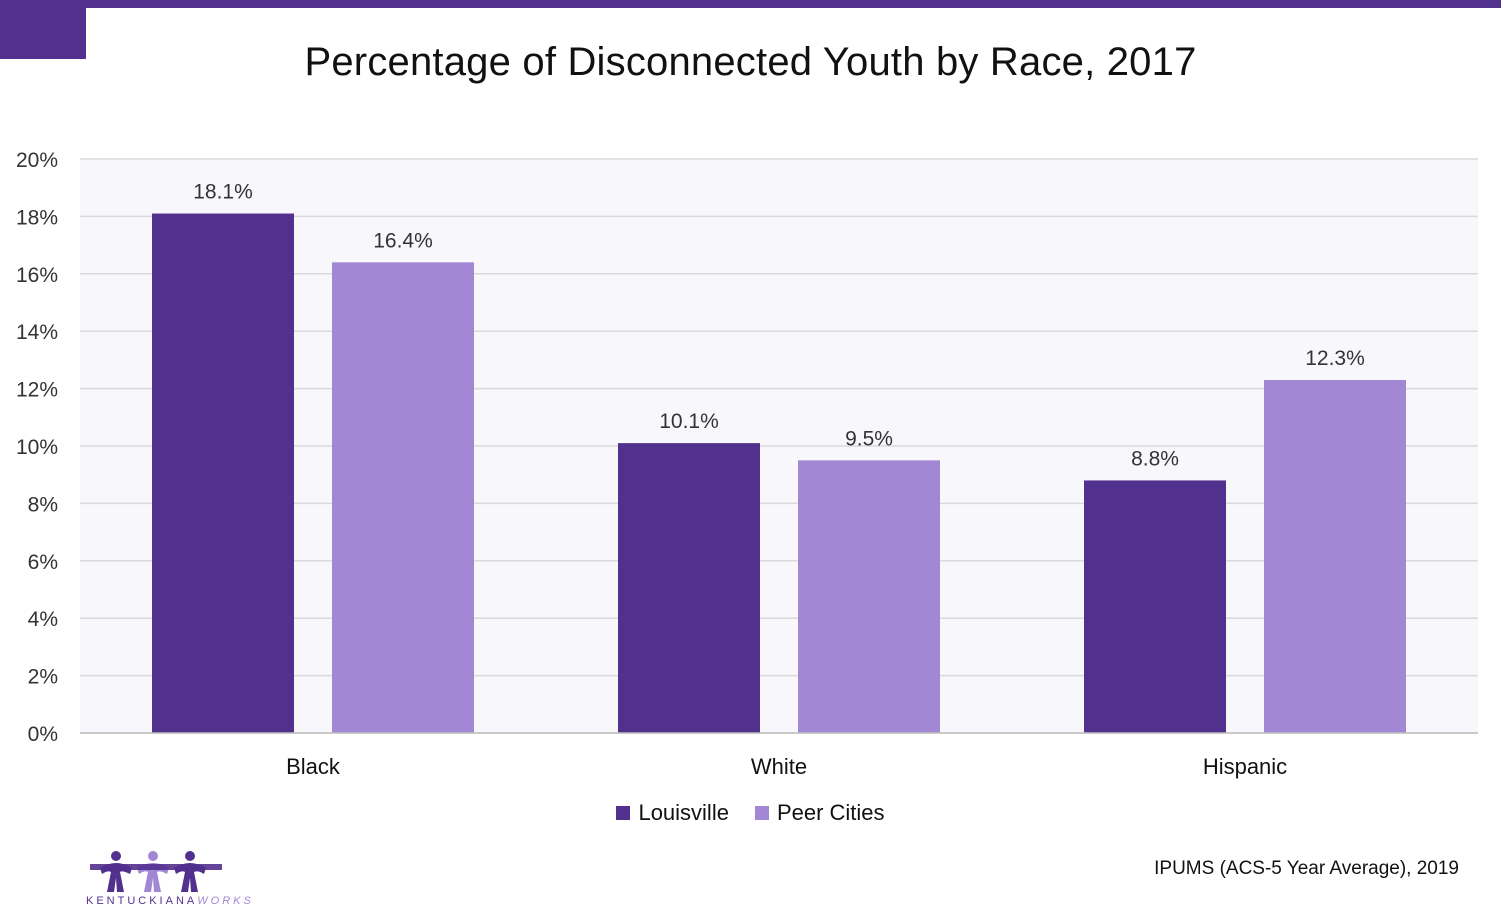 The width and height of the screenshot is (1501, 910). I want to click on x-tick-label: Black, so click(313, 766).